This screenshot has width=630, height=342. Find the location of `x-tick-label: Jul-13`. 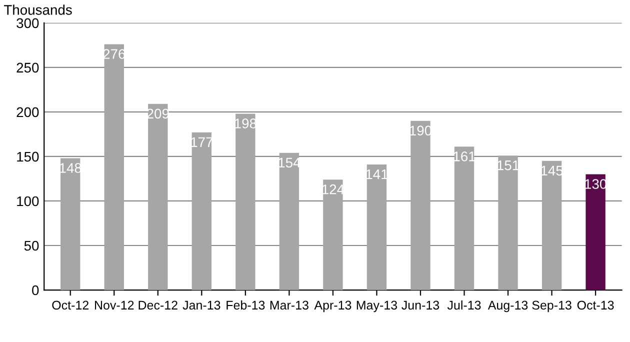

x-tick-label: Jul-13 is located at coordinates (464, 305).